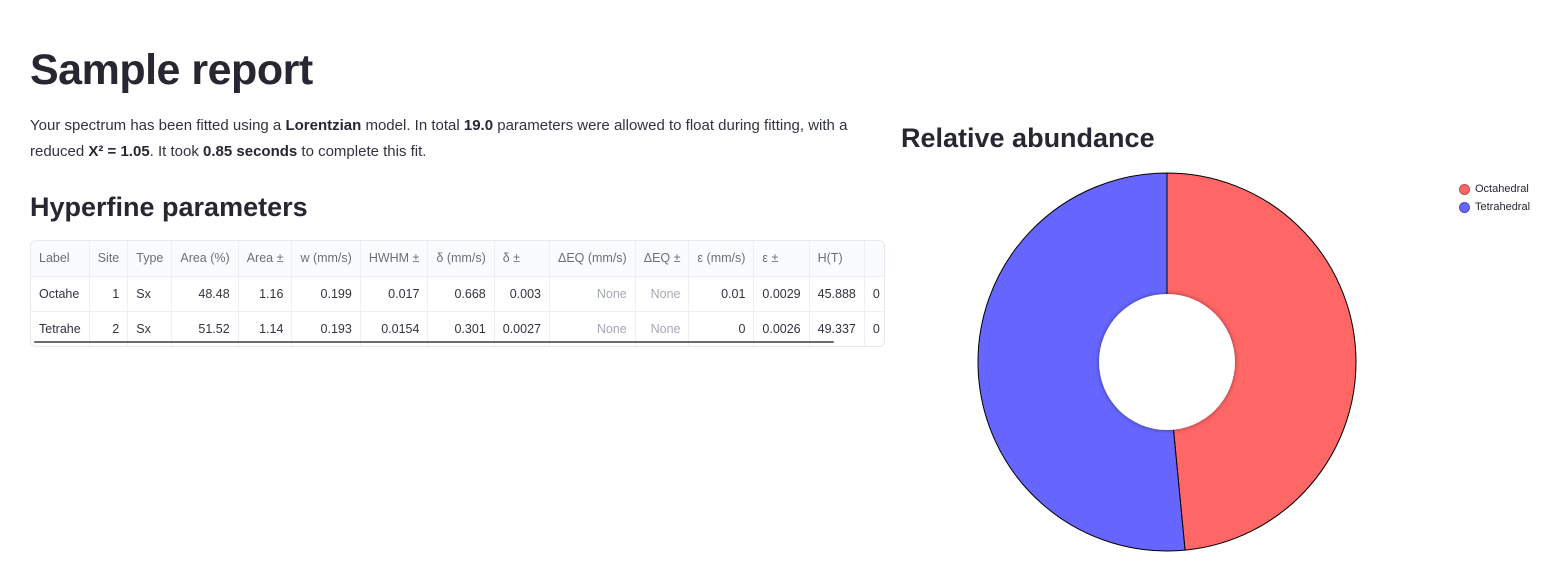 The height and width of the screenshot is (588, 1563). Describe the element at coordinates (205, 259) in the screenshot. I see `column-header: Area (%)` at that location.